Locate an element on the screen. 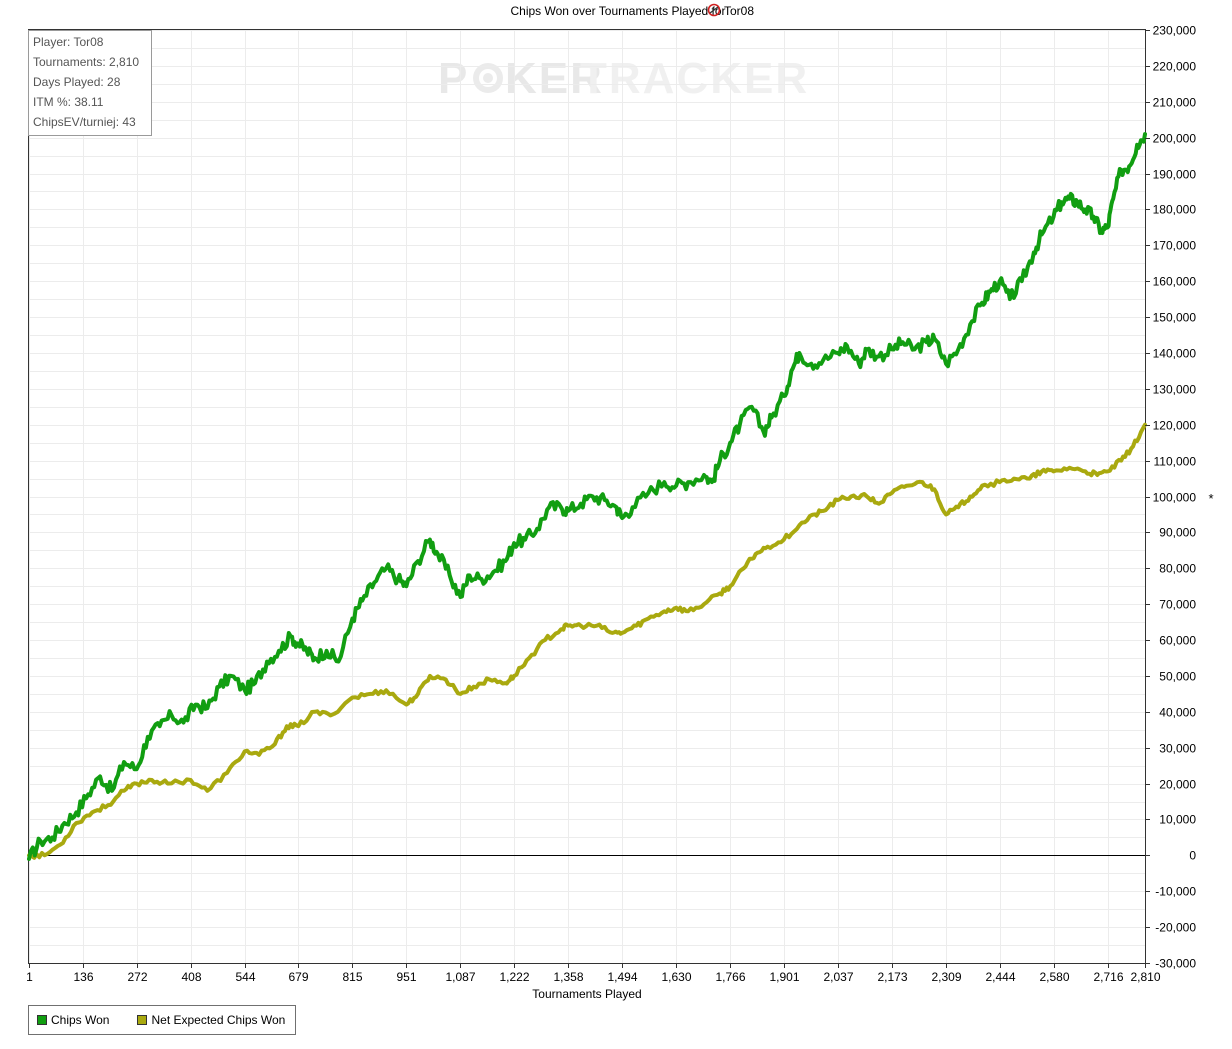 The image size is (1232, 1049). y-tick-label: 60,000 is located at coordinates (1177, 641).